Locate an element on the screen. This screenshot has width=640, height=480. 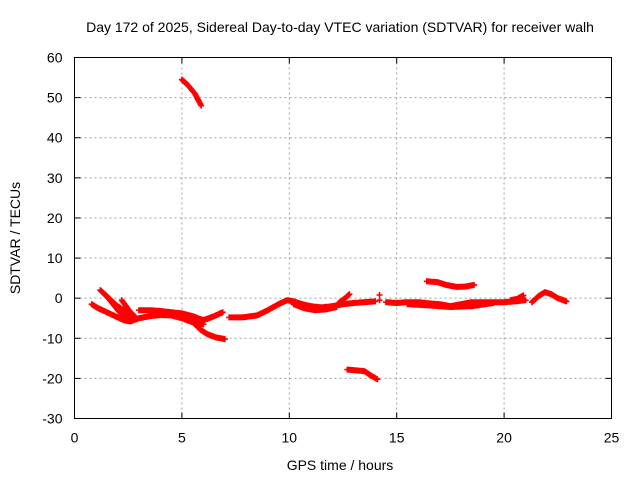
y-tick-label: -20 is located at coordinates (52, 378).